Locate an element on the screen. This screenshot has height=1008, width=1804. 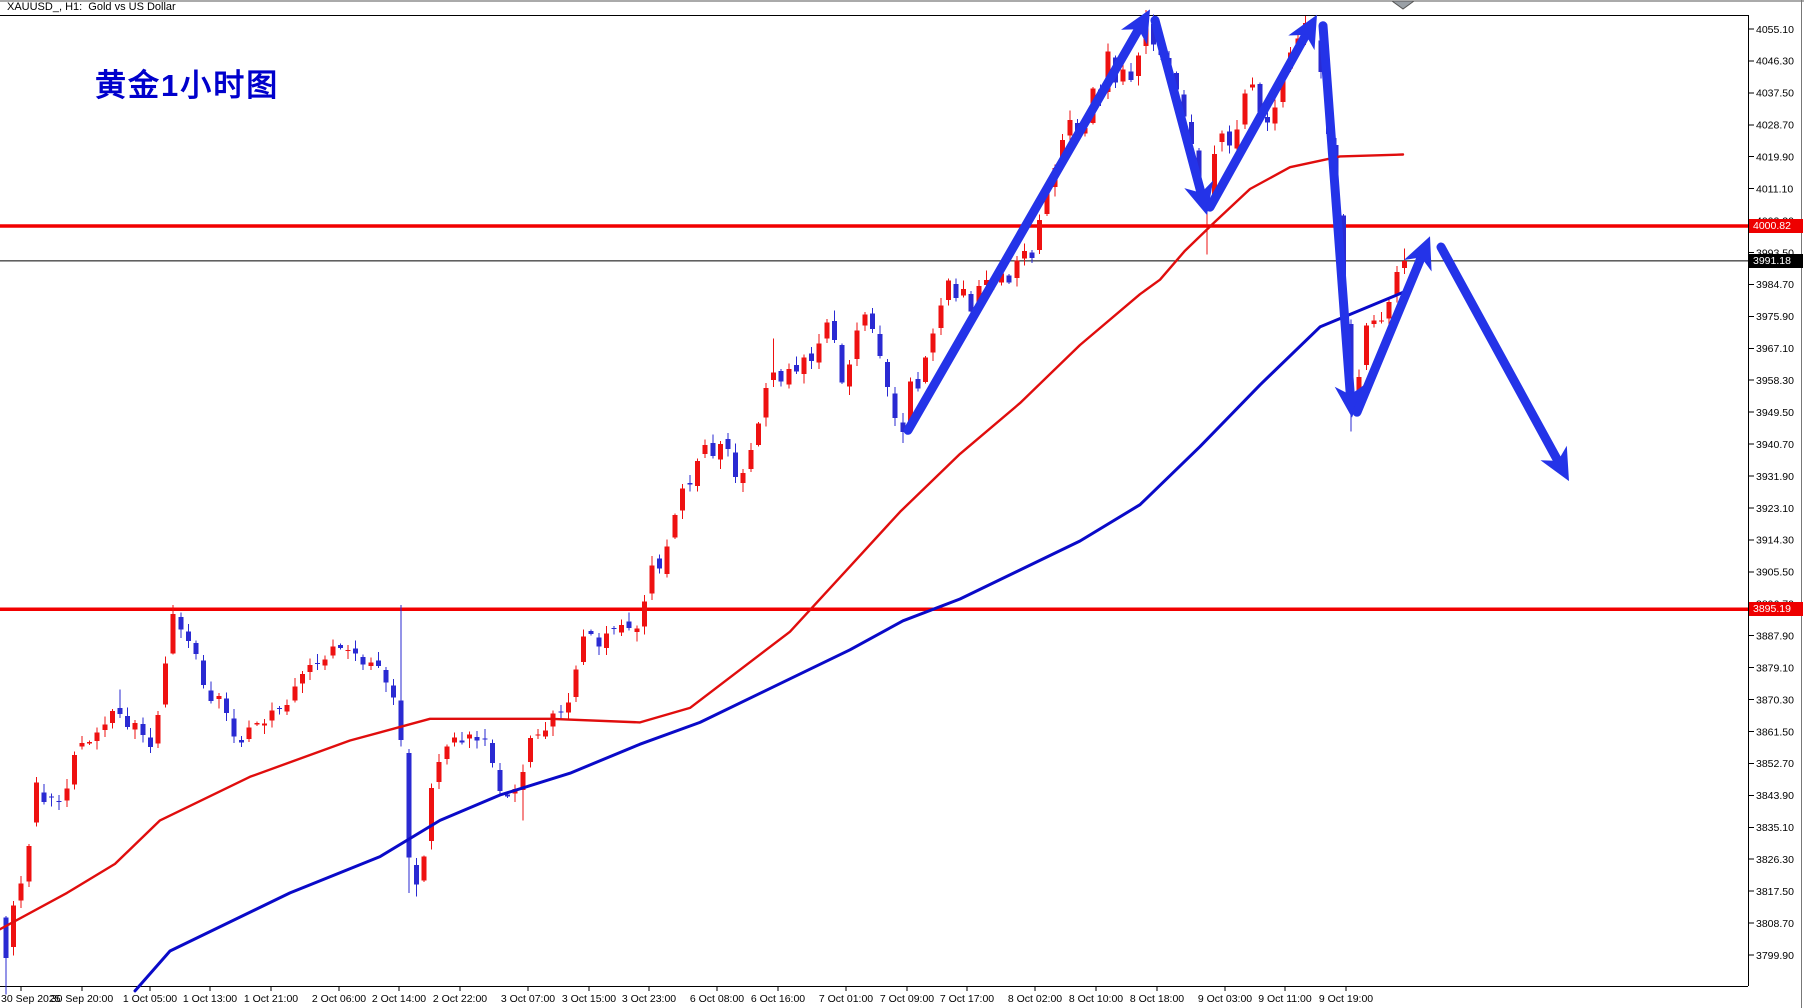
time-tick-label: 6 Oct 16:00 is located at coordinates (778, 999).